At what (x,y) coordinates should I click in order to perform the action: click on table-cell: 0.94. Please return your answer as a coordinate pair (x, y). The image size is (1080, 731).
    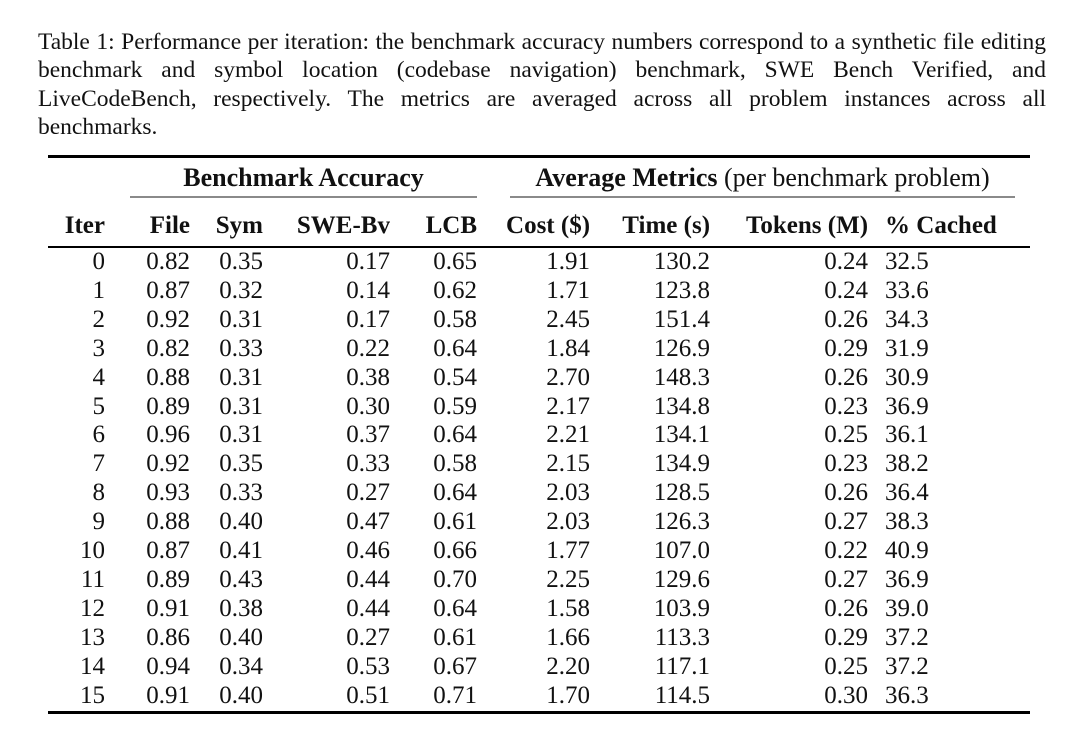
    Looking at the image, I should click on (168, 666).